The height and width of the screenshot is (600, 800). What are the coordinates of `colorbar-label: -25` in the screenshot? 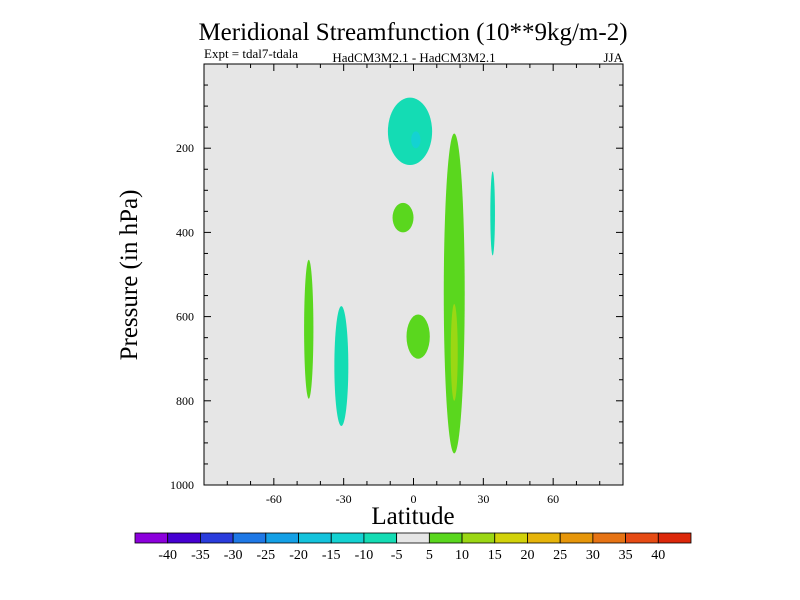 It's located at (265, 555).